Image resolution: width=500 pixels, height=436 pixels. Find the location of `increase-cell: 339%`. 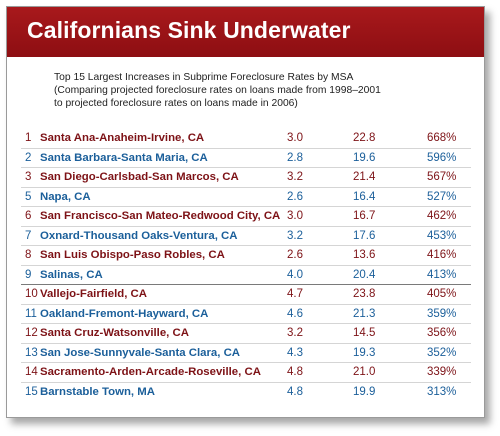

increase-cell: 339% is located at coordinates (442, 372).